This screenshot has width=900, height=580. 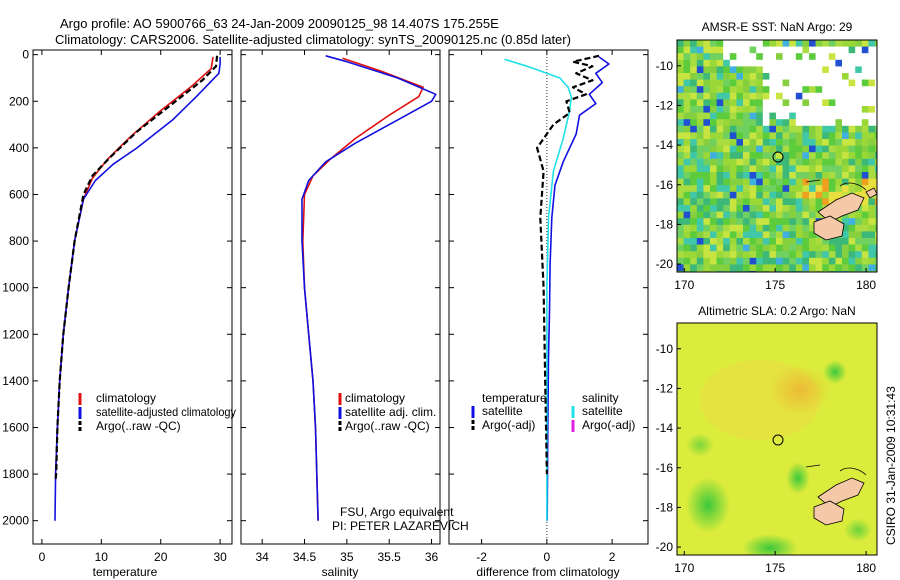 What do you see at coordinates (508, 425) in the screenshot?
I see `legend-temp-argo-label: Argo(-adj)` at bounding box center [508, 425].